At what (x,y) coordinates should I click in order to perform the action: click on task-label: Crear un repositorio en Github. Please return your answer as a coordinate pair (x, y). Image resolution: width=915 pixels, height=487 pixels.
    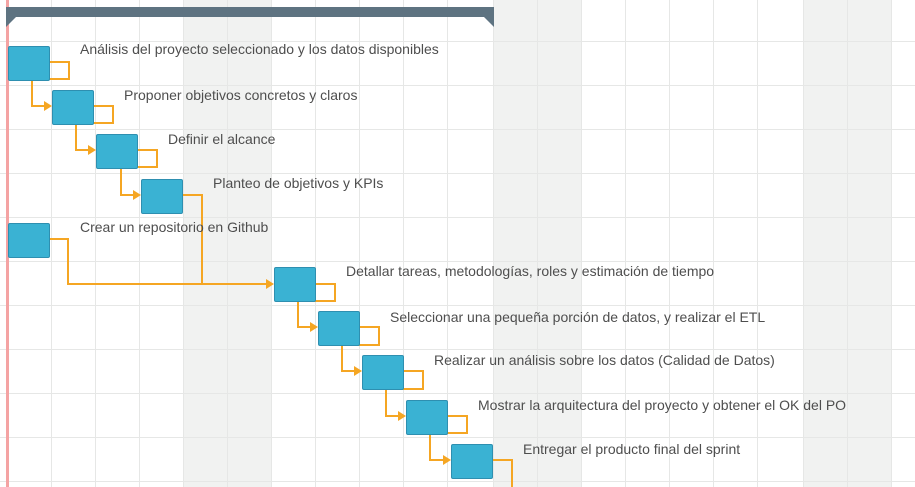
    Looking at the image, I should click on (174, 227).